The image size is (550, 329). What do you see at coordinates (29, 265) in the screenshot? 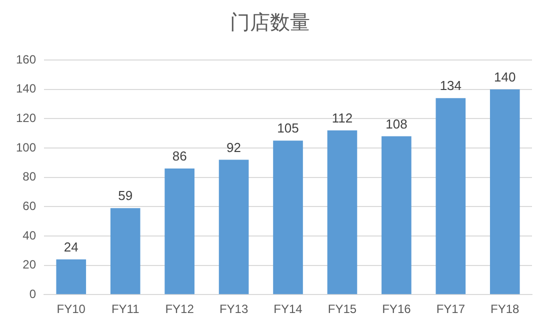
I see `y-tick-label: 20` at bounding box center [29, 265].